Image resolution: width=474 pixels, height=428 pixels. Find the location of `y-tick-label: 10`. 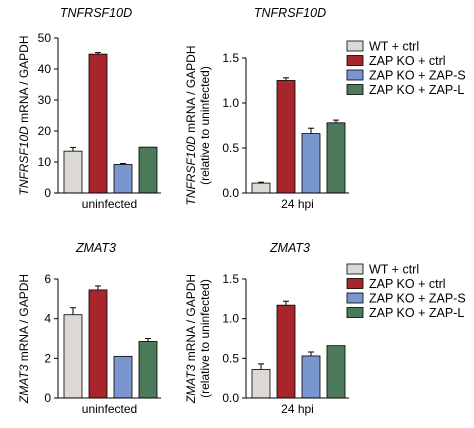

y-tick-label: 10 is located at coordinates (45, 162).